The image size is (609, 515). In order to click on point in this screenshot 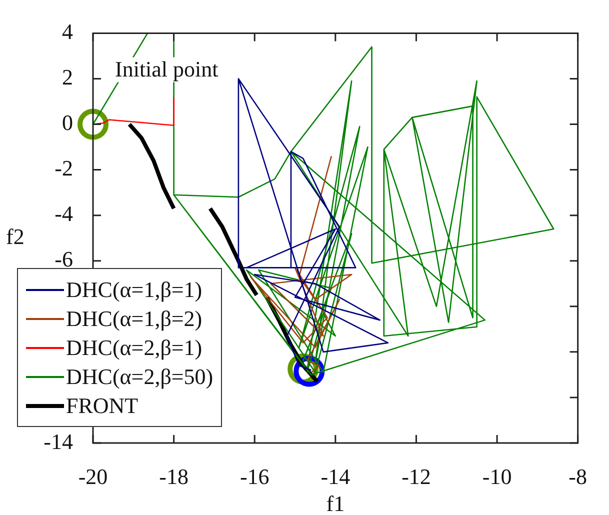, I will do `click(93, 124)`.